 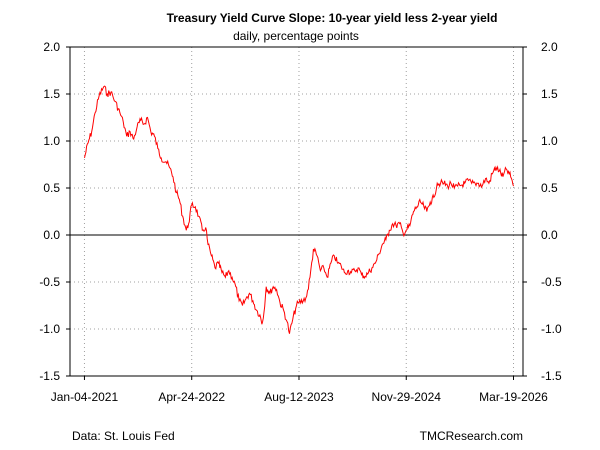 What do you see at coordinates (551, 376) in the screenshot?
I see `y-tick-label-right: -1.5` at bounding box center [551, 376].